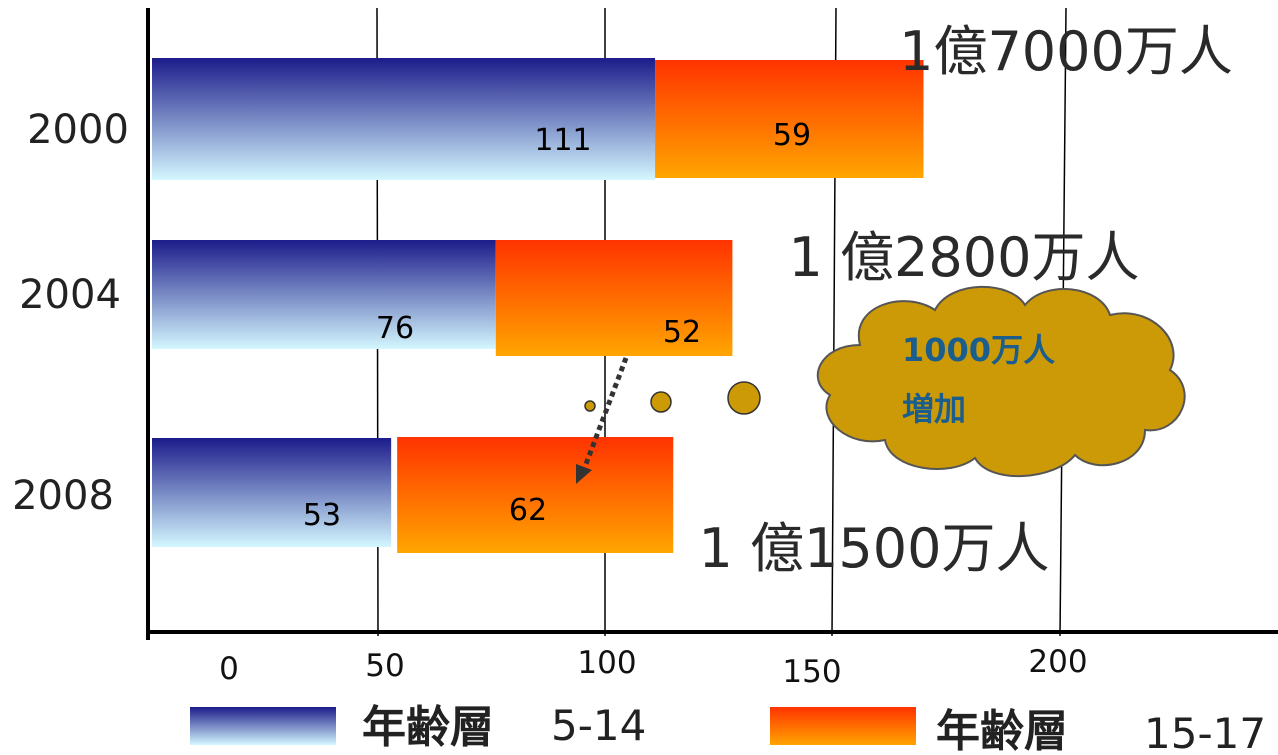 Image resolution: width=1278 pixels, height=755 pixels. What do you see at coordinates (63, 496) in the screenshot?
I see `y-category-label: 2008` at bounding box center [63, 496].